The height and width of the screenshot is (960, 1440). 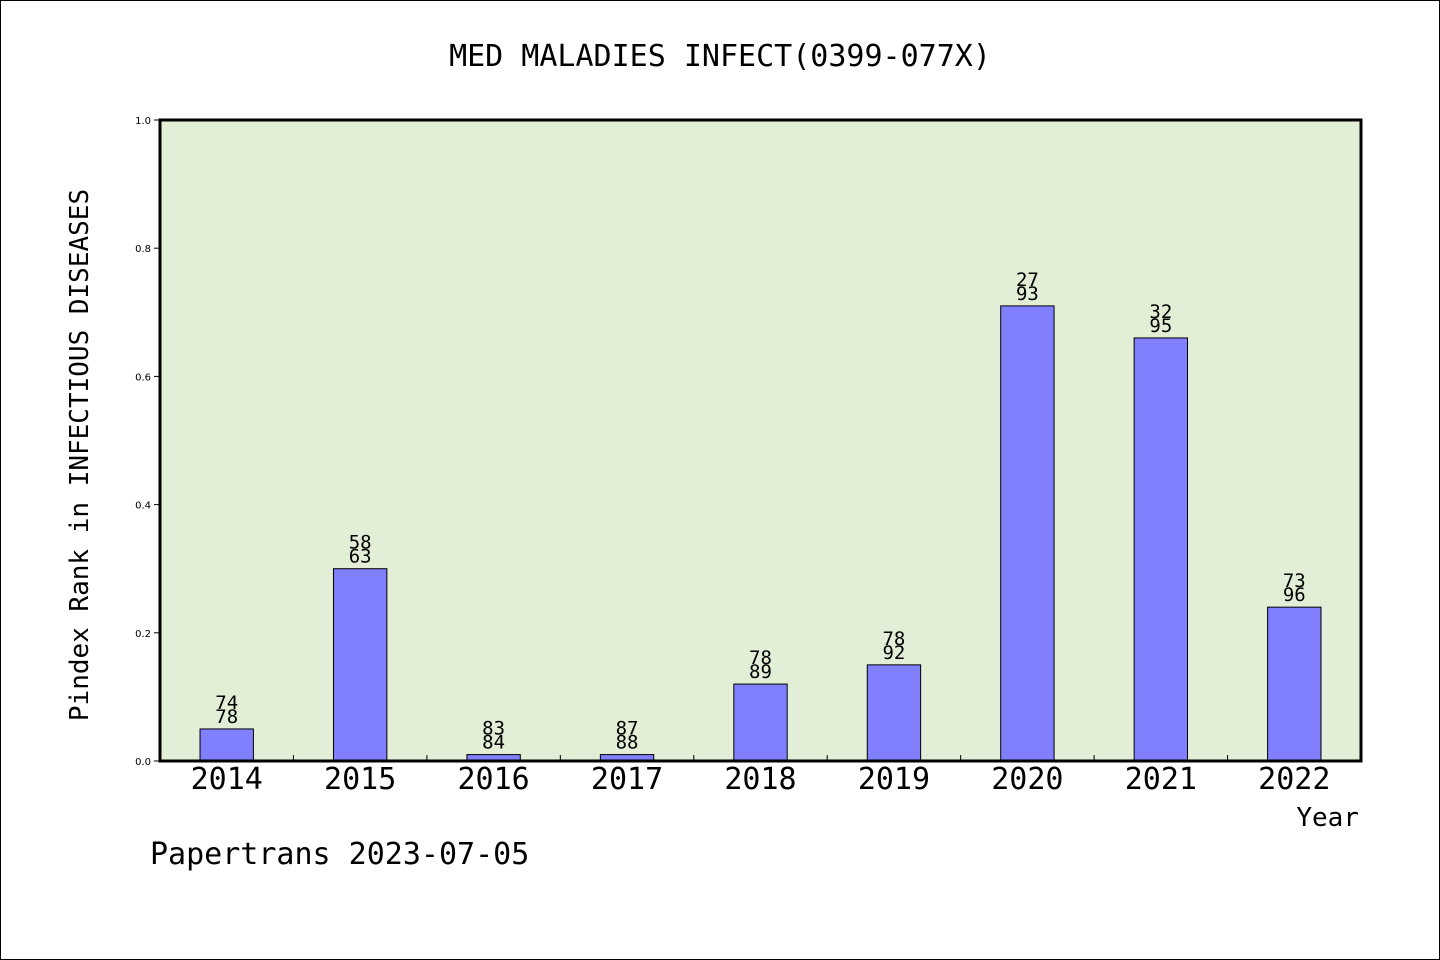 I want to click on bar-label-top-2017: 87, so click(x=627, y=729).